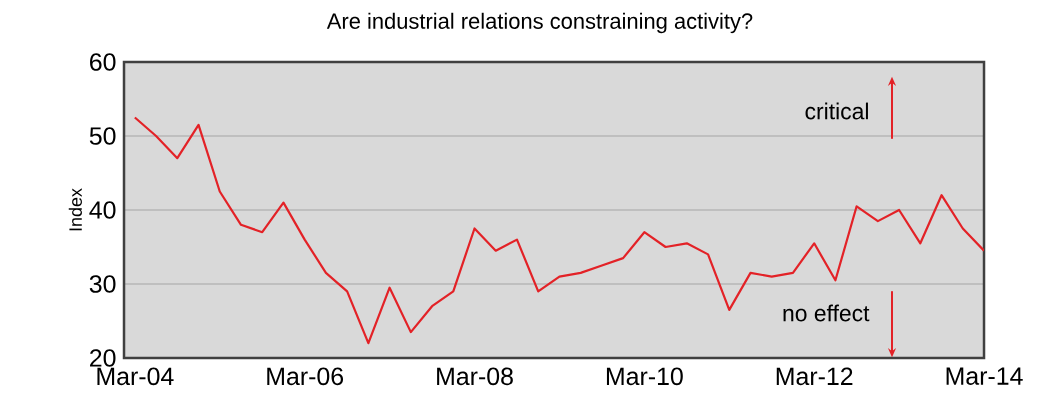 The image size is (1037, 415). Describe the element at coordinates (135, 376) in the screenshot. I see `x-tick-label: Mar-04` at that location.